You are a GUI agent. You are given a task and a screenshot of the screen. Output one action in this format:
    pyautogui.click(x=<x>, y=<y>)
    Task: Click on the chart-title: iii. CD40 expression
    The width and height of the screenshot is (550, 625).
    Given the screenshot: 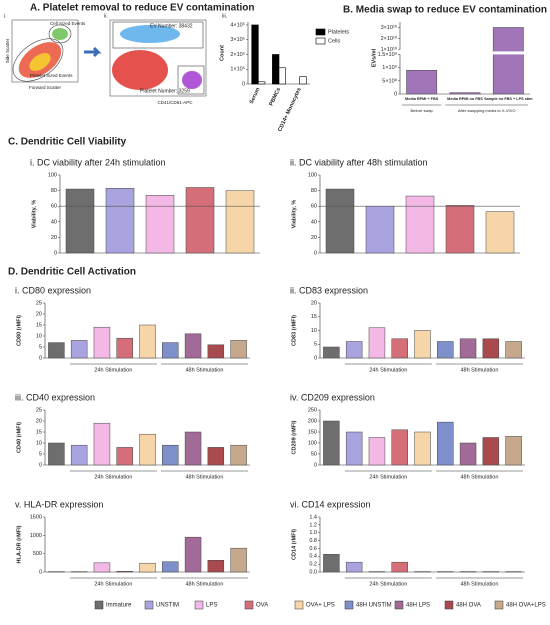 What is the action you would take?
    pyautogui.click(x=55, y=397)
    